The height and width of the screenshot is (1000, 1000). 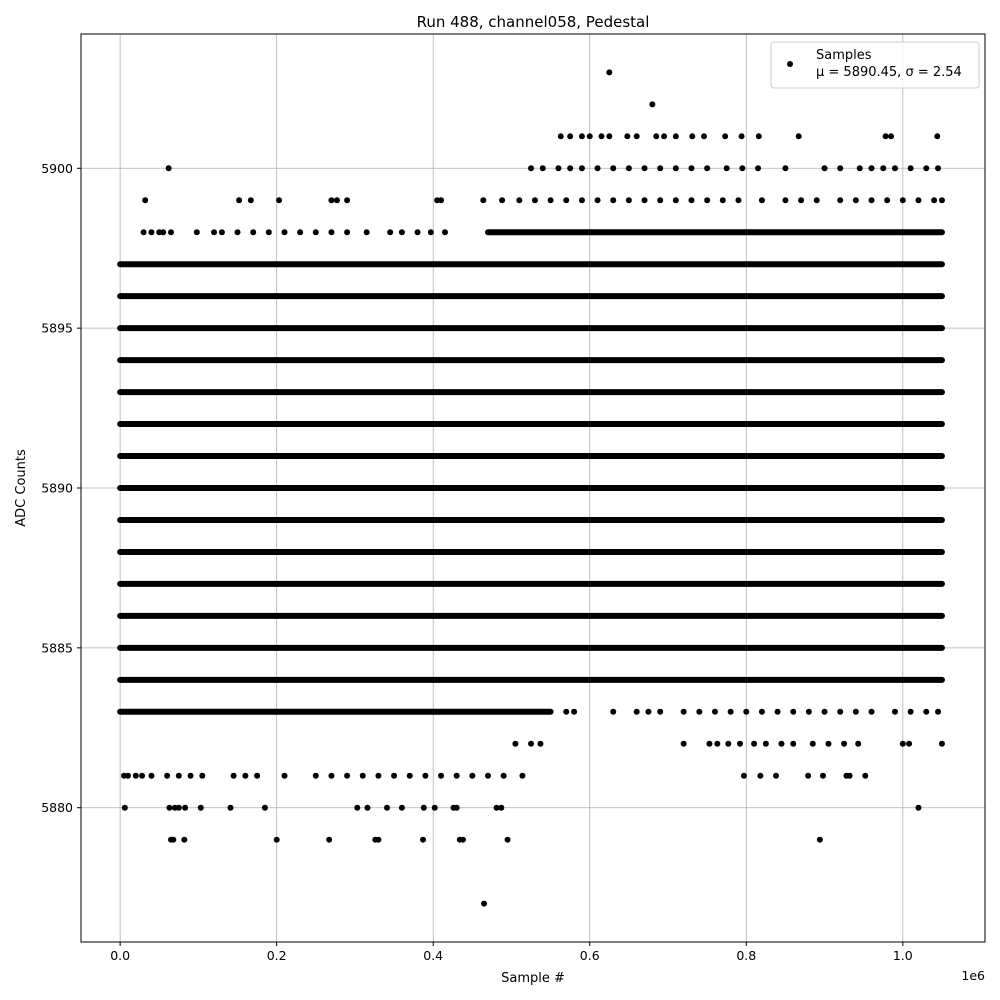 I want to click on y-tick-label: 5900, so click(x=57, y=168).